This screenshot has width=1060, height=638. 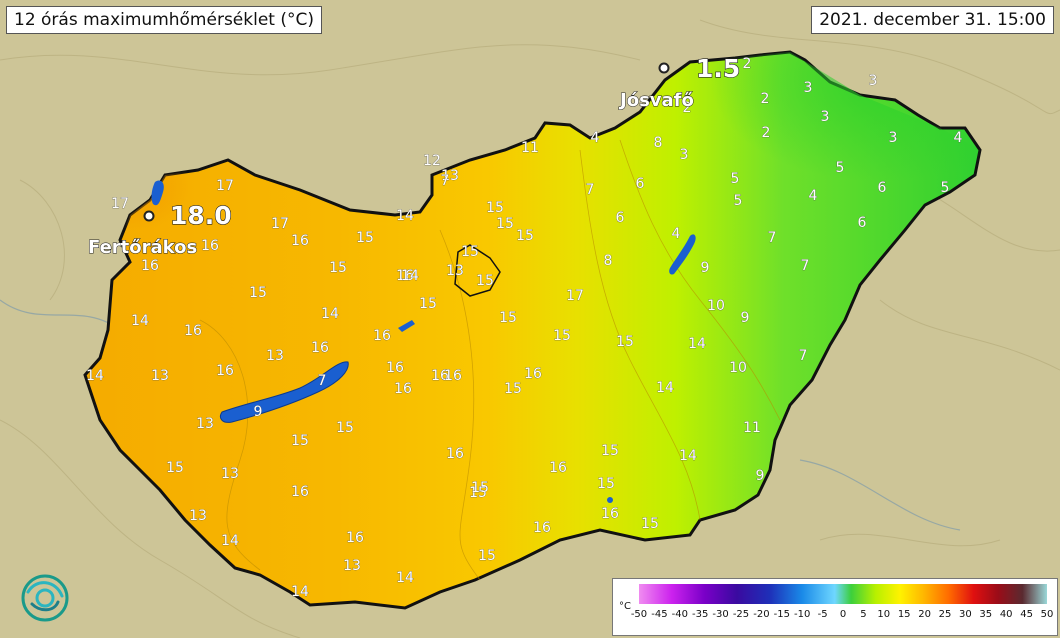 What do you see at coordinates (477, 270) in the screenshot?
I see `budapest-outline` at bounding box center [477, 270].